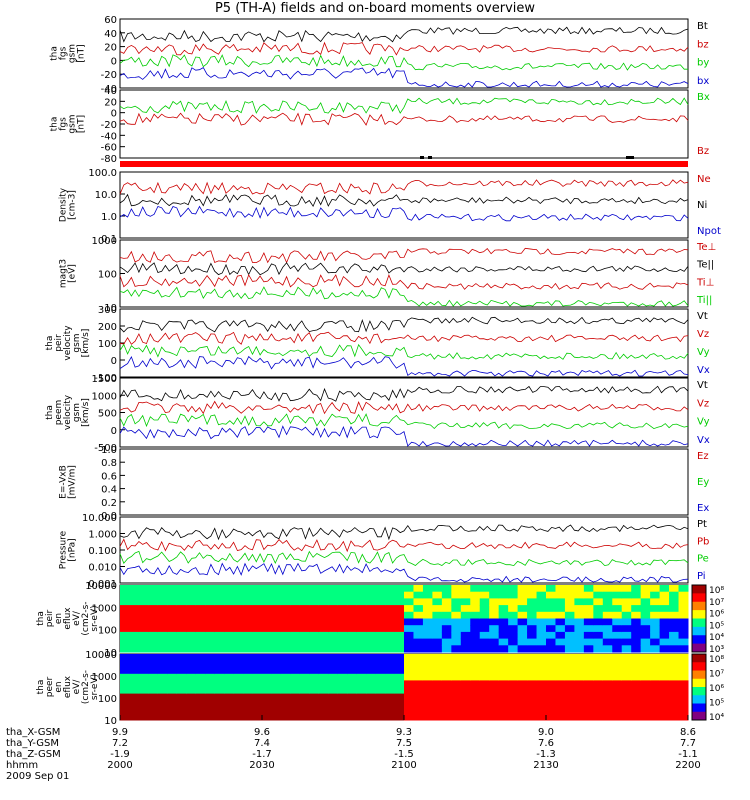 Image resolution: width=750 pixels, height=800 pixels. Describe the element at coordinates (86, 412) in the screenshot. I see `y-axis-label: [km/s]` at that location.